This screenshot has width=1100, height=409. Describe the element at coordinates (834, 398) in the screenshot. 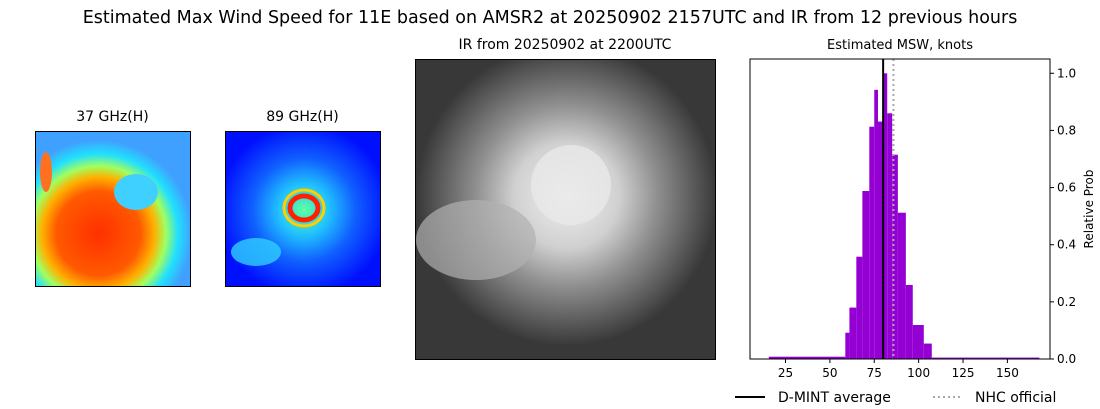

I see `legend-dmint-label: D-MINT average` at that location.